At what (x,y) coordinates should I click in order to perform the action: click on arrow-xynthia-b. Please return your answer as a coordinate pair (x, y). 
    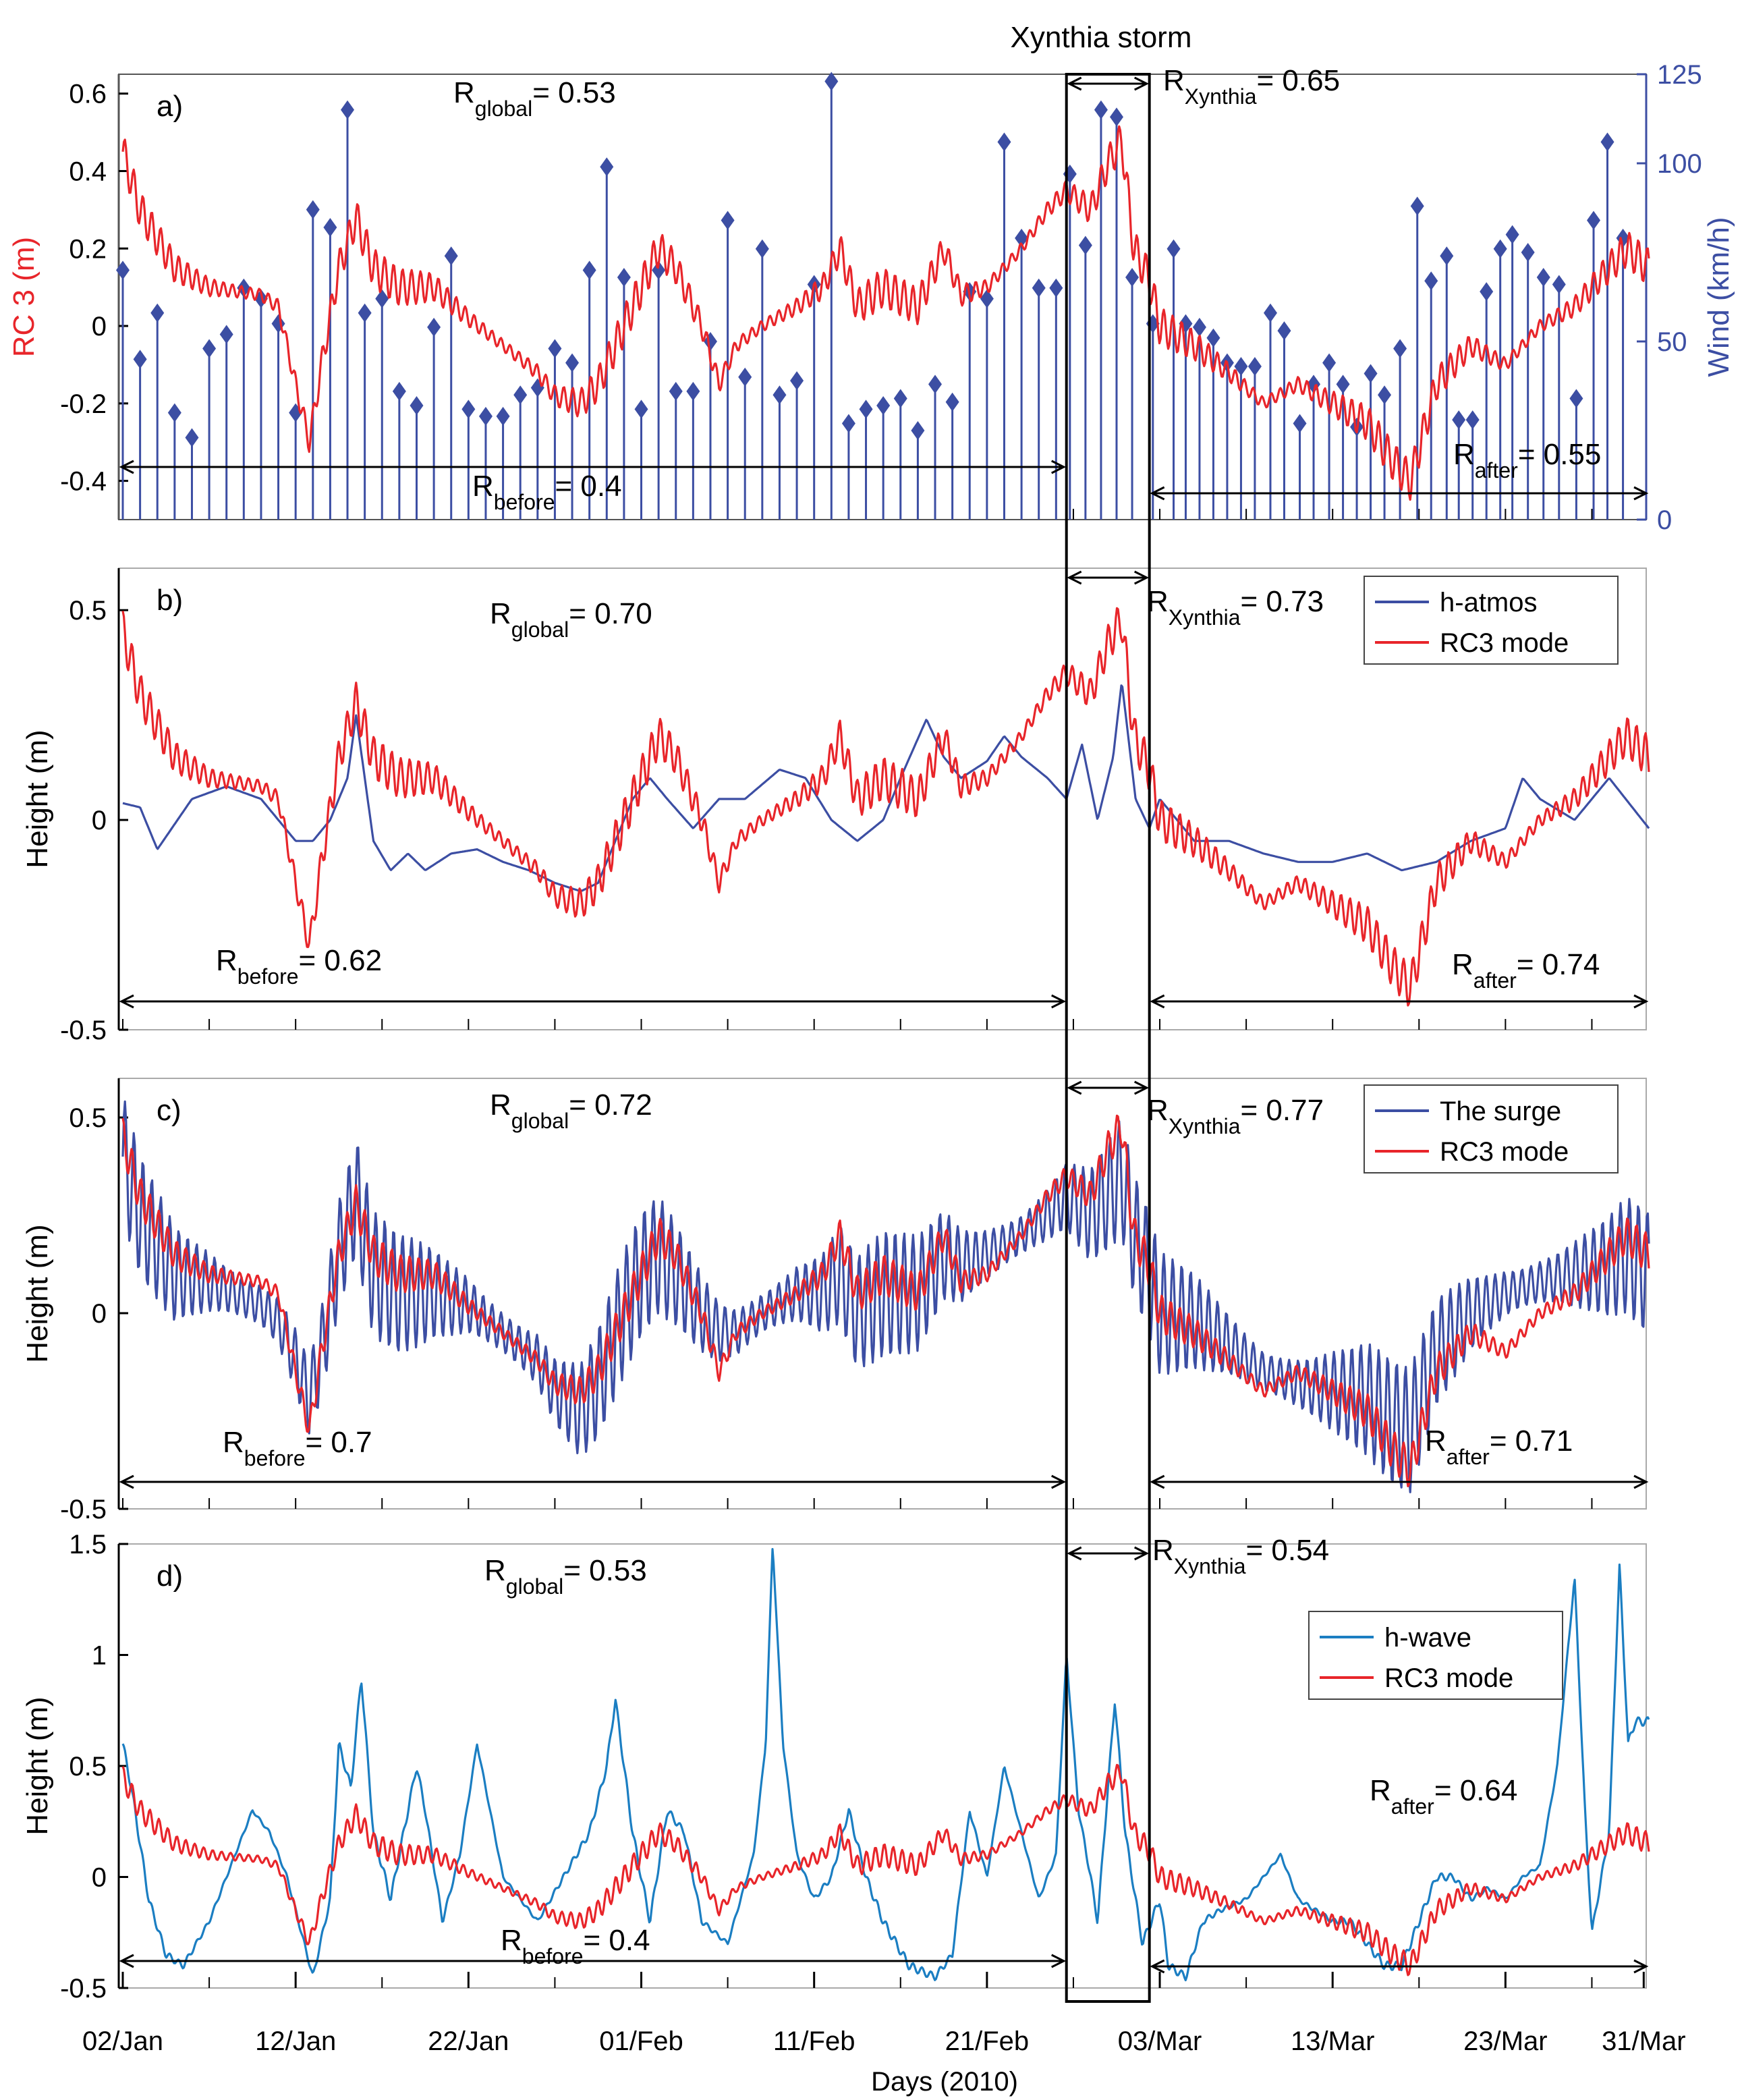
    Looking at the image, I should click on (1108, 577).